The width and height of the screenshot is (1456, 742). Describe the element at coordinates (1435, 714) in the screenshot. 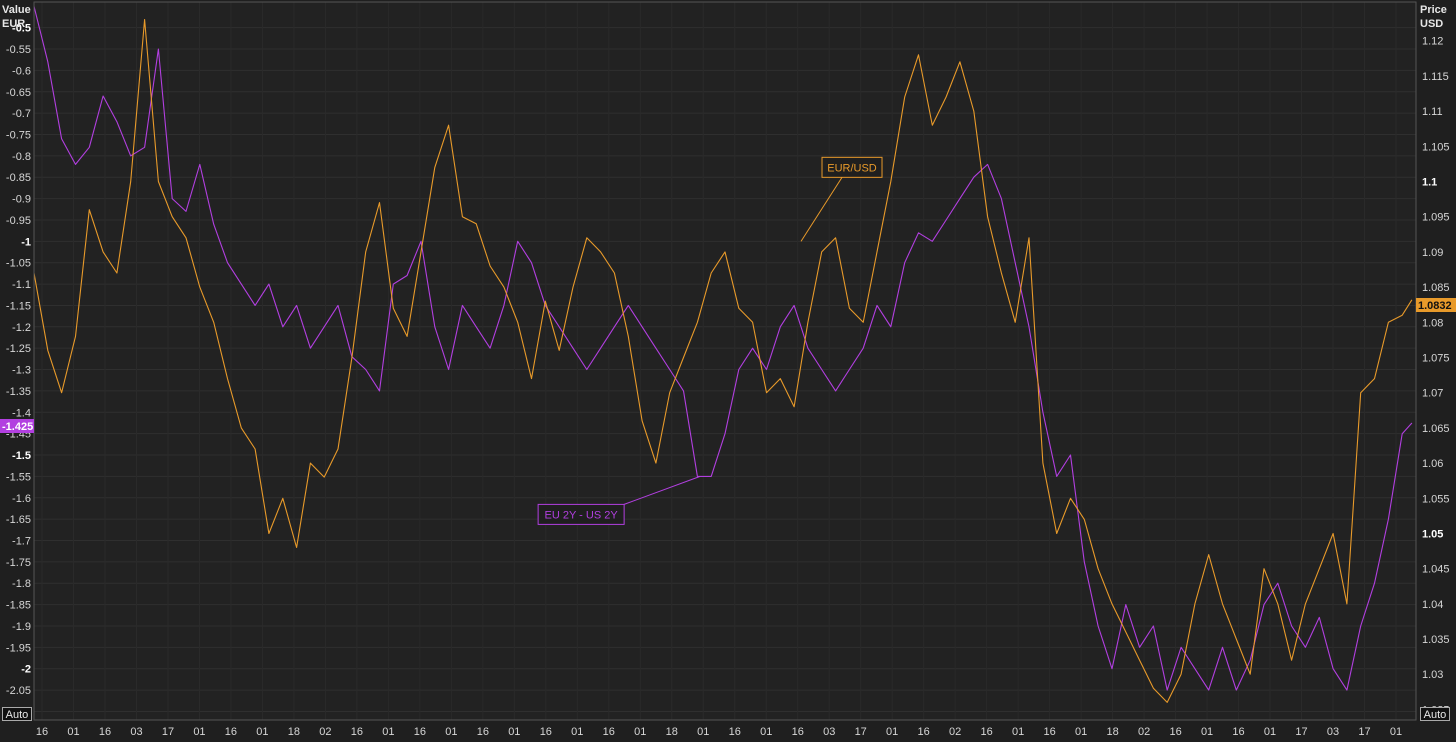

I see `auto-scale-right-button: Auto` at that location.